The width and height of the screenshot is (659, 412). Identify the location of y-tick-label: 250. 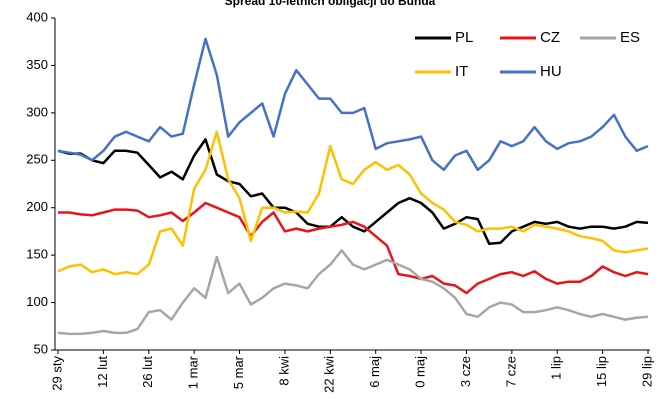
(37, 159).